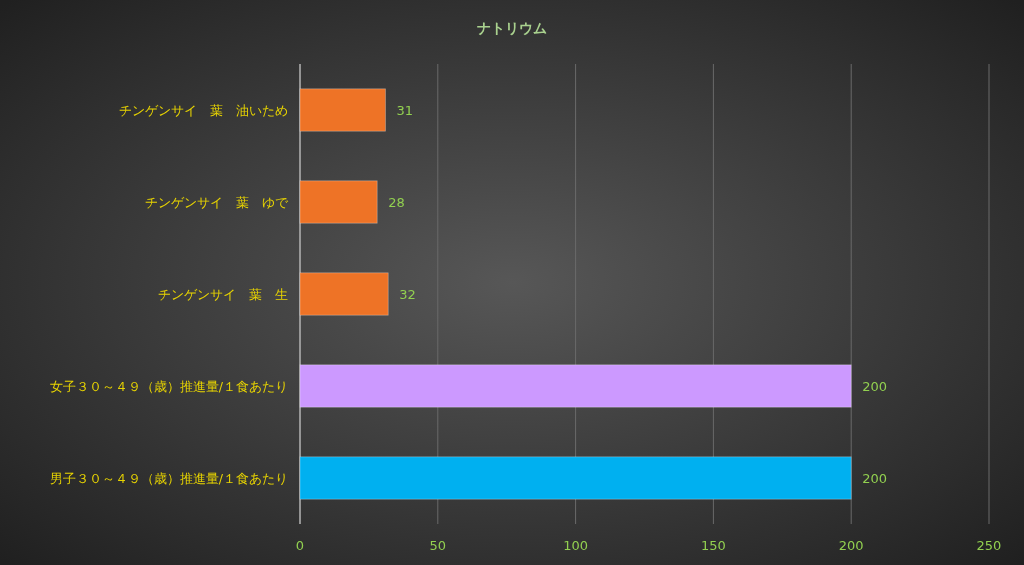 The width and height of the screenshot is (1024, 565). I want to click on y-tick-label: 男子３０～４９（歳）推進量/１食あたり, so click(168, 478).